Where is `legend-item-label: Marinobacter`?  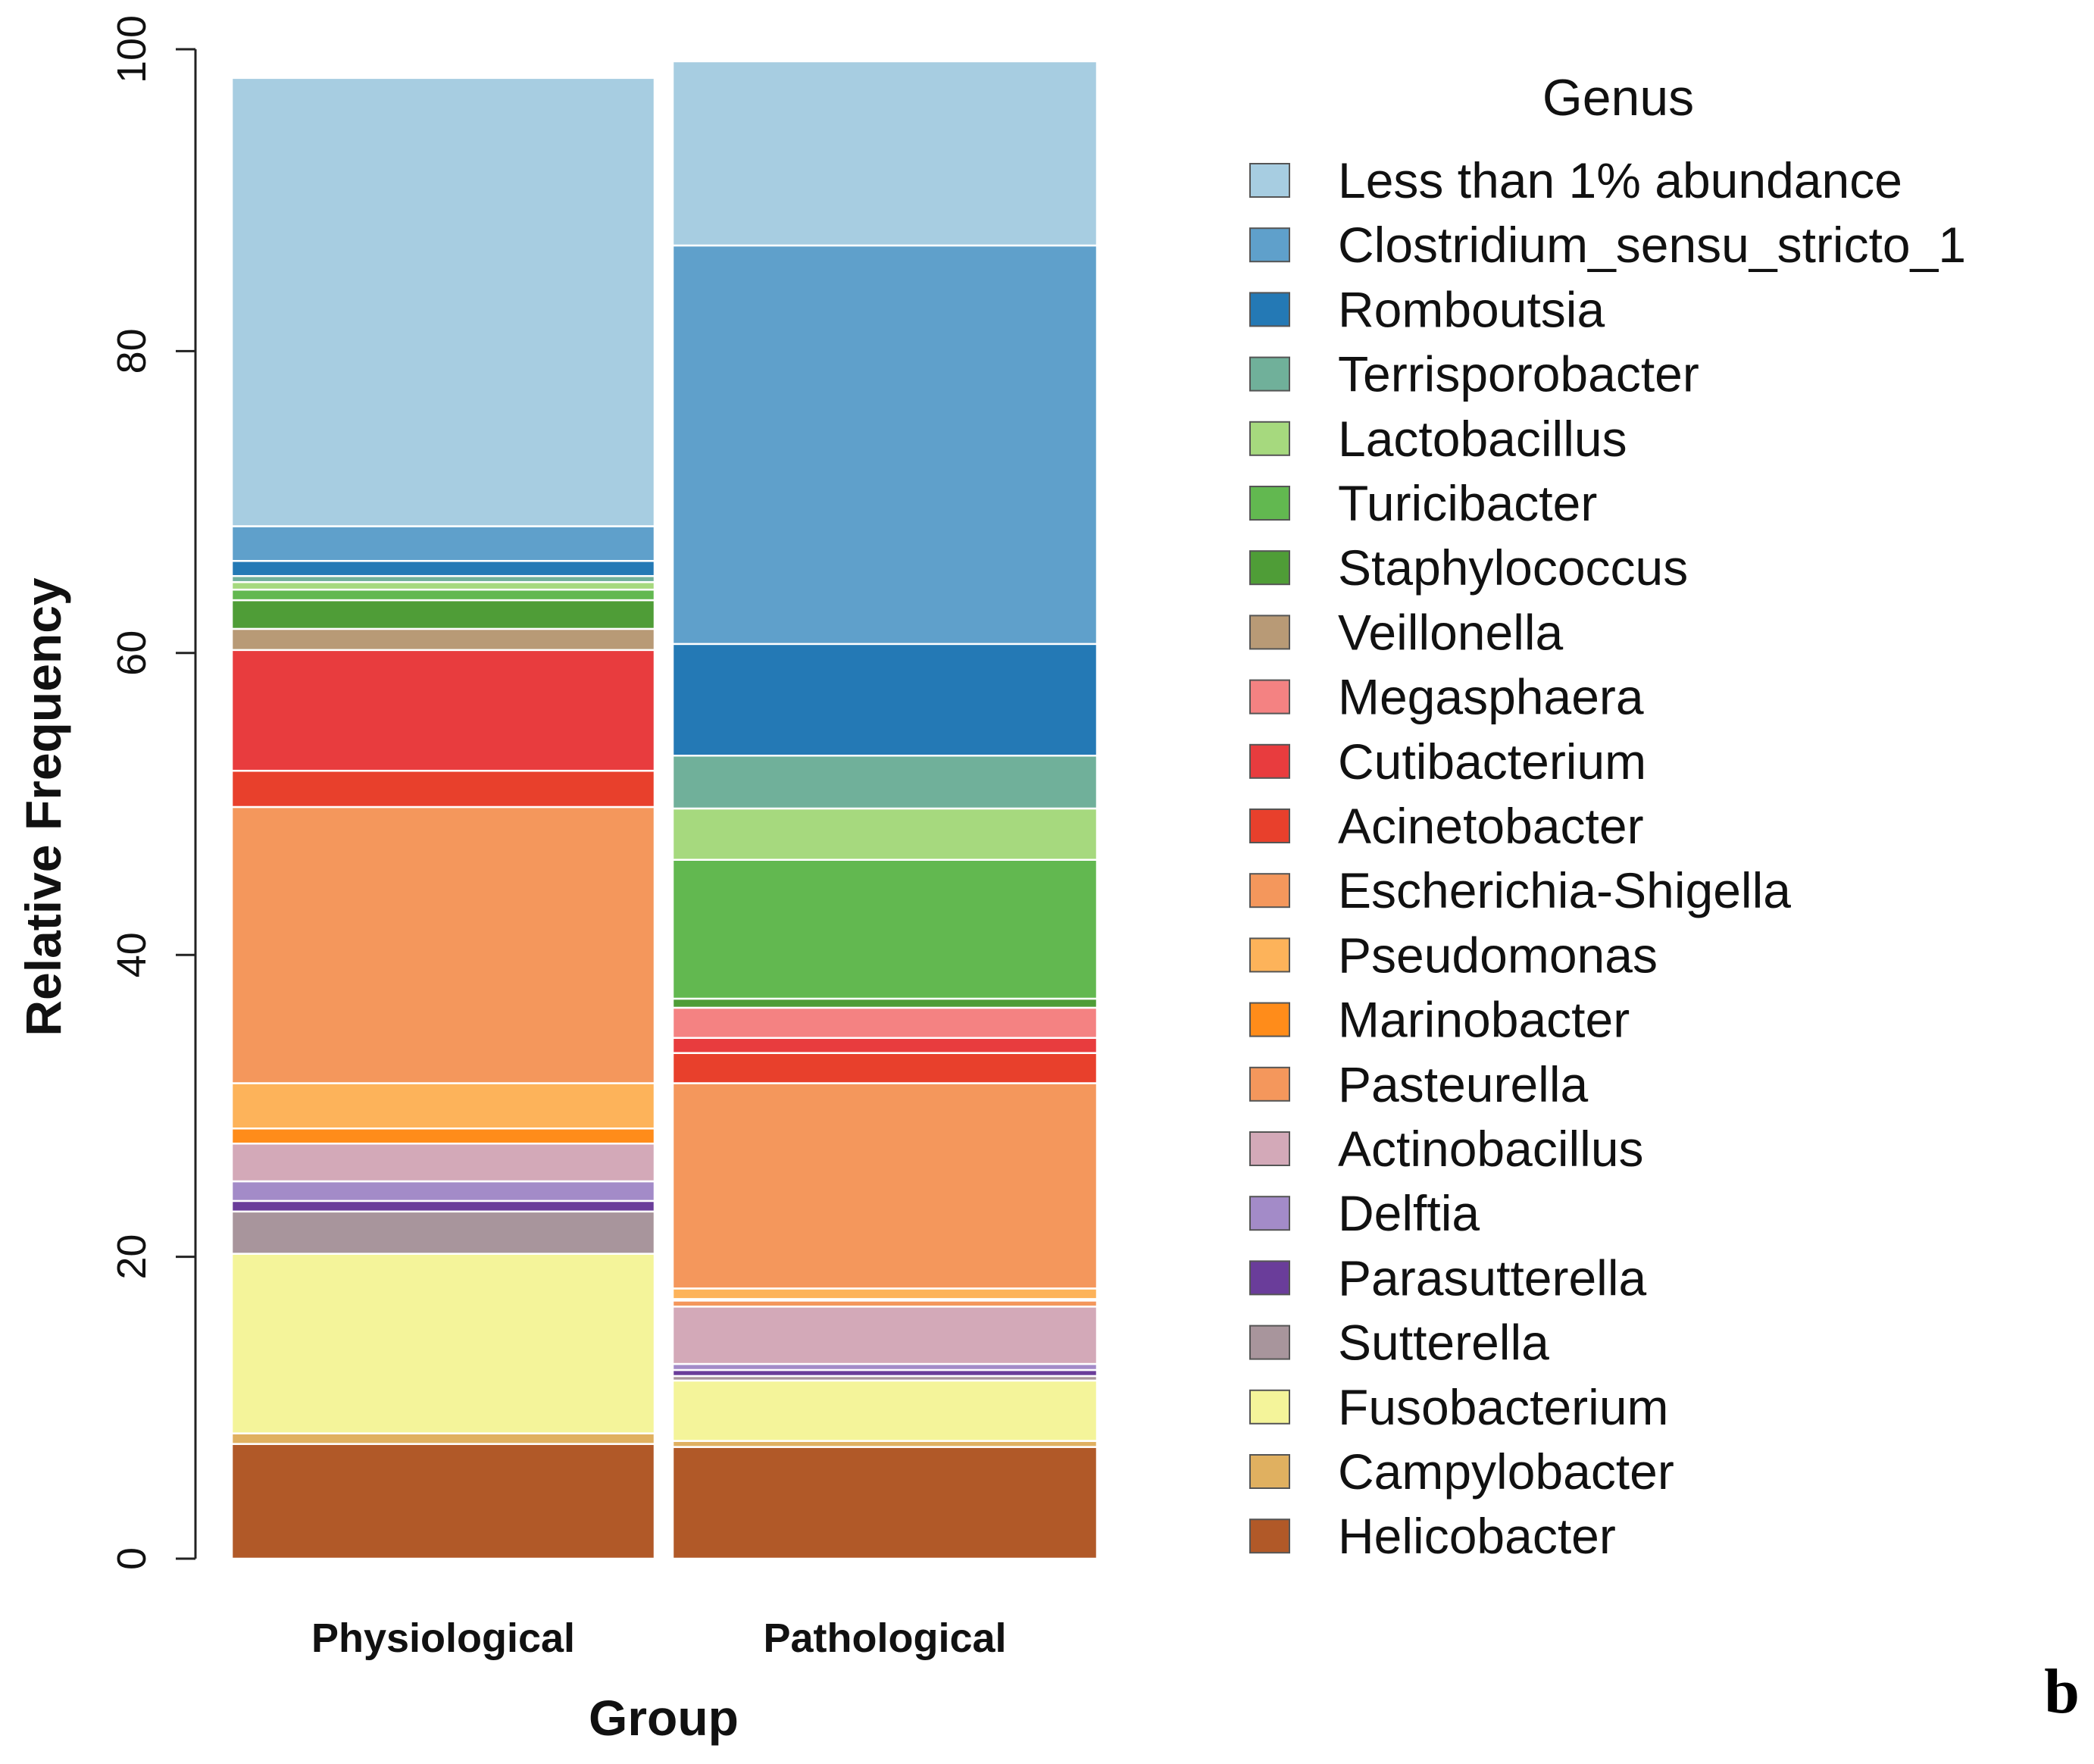 legend-item-label: Marinobacter is located at coordinates (1484, 1020).